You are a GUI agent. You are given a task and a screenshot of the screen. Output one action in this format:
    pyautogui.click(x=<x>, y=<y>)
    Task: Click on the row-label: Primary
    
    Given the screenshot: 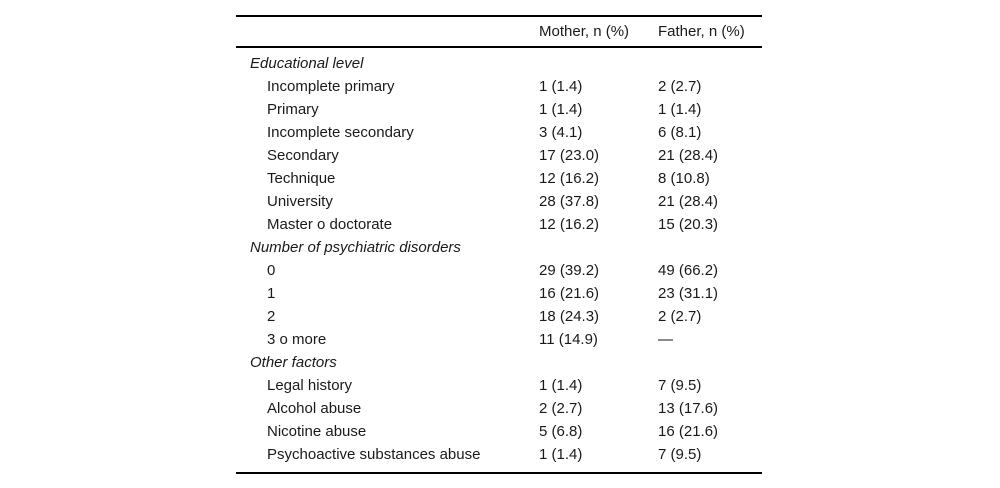 What is the action you would take?
    pyautogui.click(x=293, y=109)
    